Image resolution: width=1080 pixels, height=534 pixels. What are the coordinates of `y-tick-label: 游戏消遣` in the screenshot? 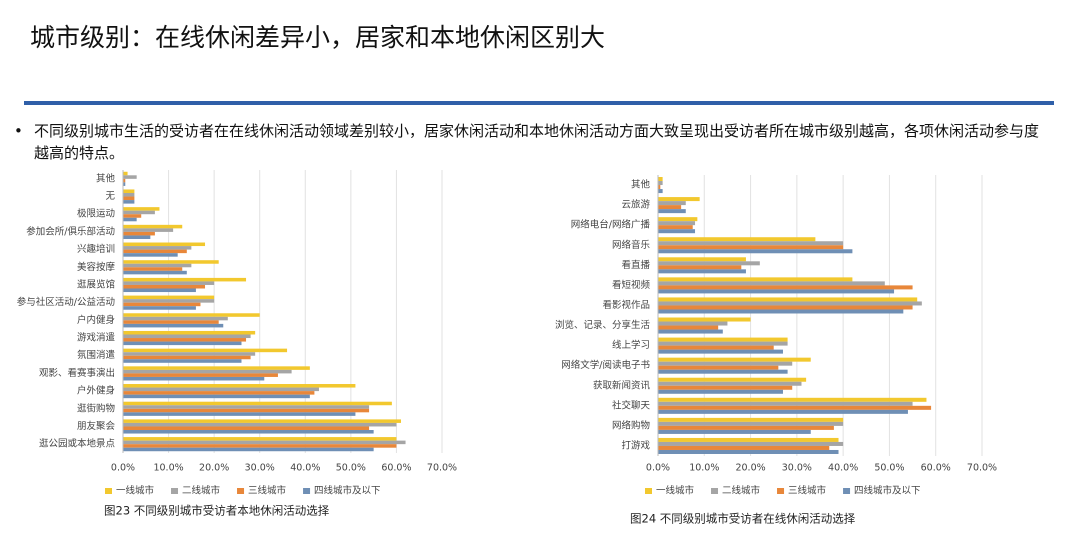 It's located at (96, 338).